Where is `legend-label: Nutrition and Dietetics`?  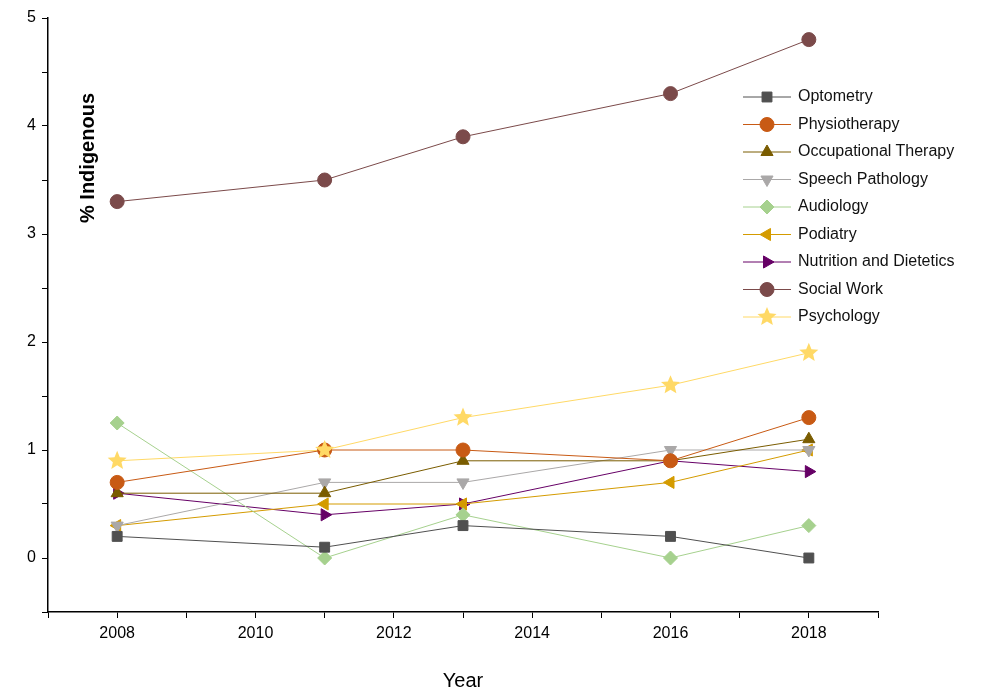
legend-label: Nutrition and Dietetics is located at coordinates (876, 261).